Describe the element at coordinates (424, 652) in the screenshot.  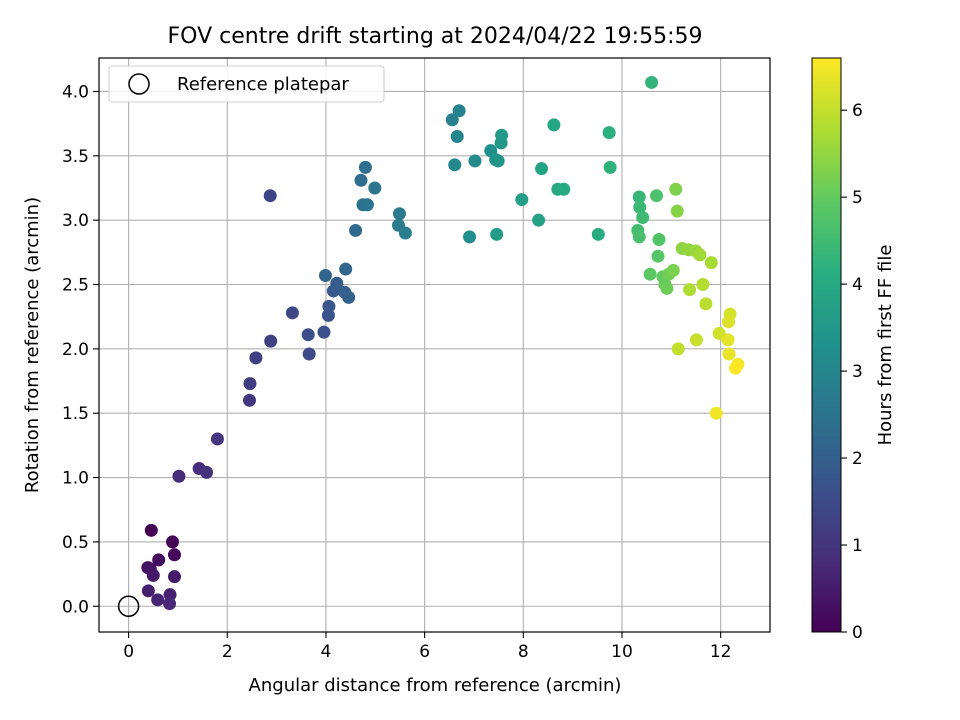
I see `x-tick-label: 6` at that location.